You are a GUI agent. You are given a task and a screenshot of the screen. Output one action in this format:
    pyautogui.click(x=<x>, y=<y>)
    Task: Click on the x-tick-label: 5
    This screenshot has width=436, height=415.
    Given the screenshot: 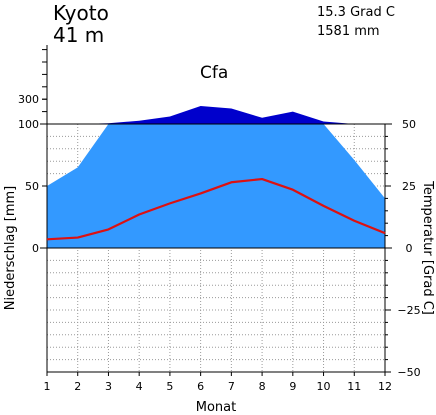 What is the action you would take?
    pyautogui.click(x=169, y=386)
    